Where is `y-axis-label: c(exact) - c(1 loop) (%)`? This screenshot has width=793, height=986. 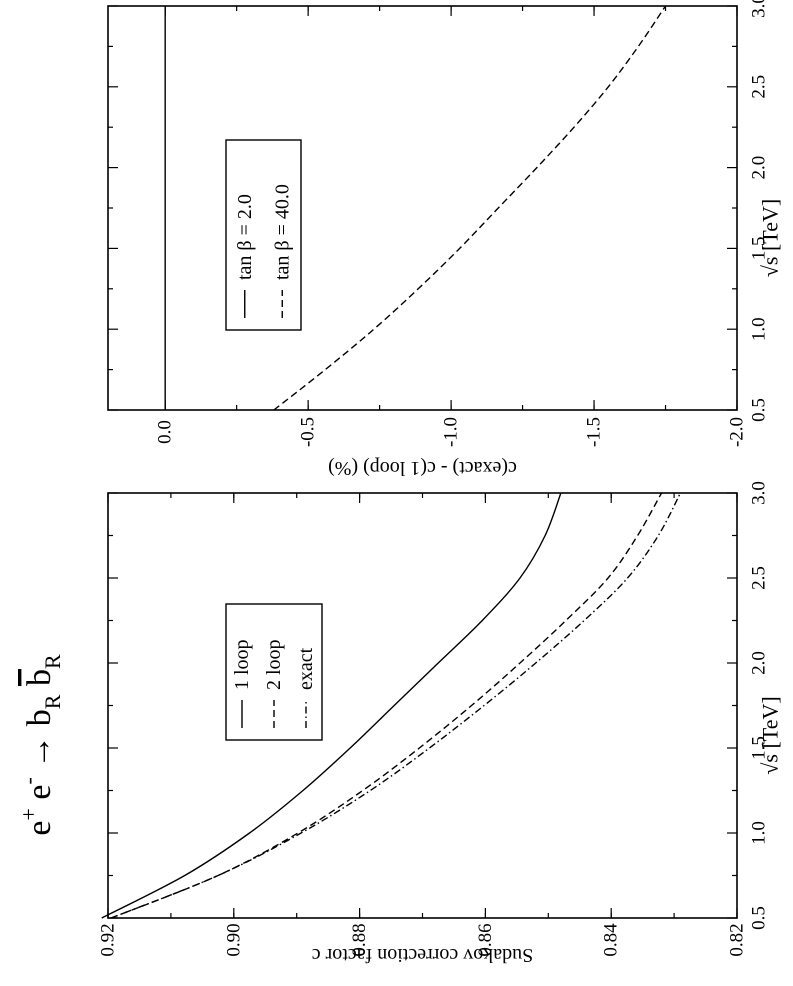 y-axis-label: c(exact) - c(1 loop) (%) is located at coordinates (422, 468).